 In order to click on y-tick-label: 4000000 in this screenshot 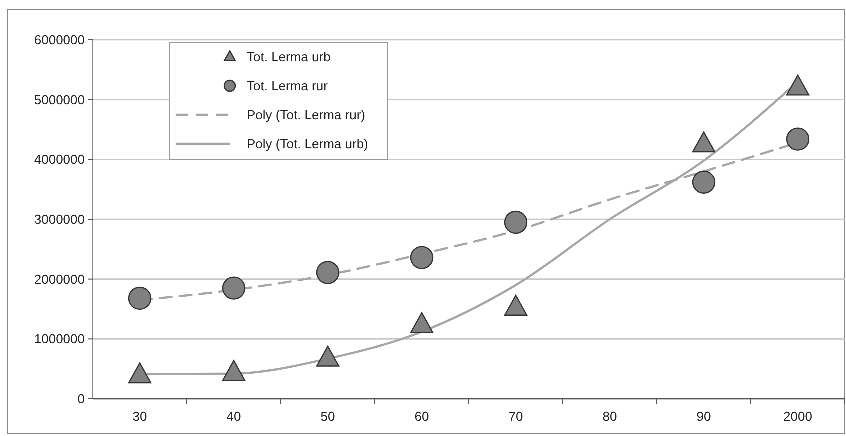, I will do `click(59, 160)`.